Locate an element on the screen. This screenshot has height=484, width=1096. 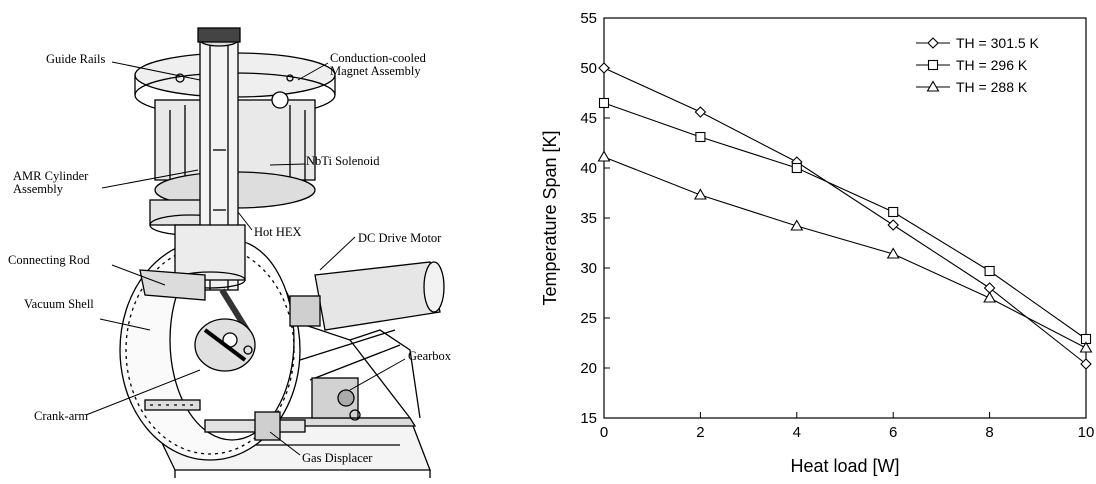
magnet-assembly is located at coordinates (235, 144).